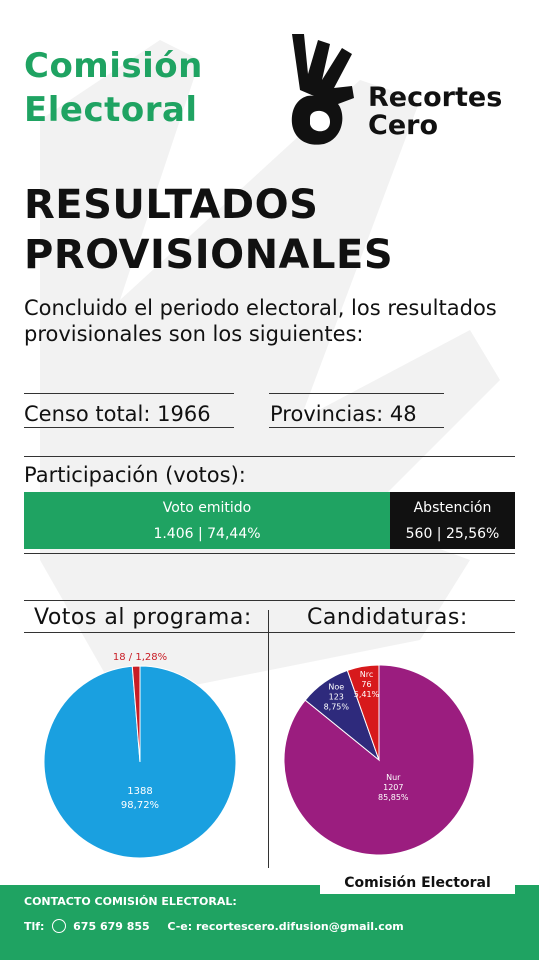  What do you see at coordinates (367, 674) in the screenshot?
I see `slice-label-name-2: Nrc` at bounding box center [367, 674].